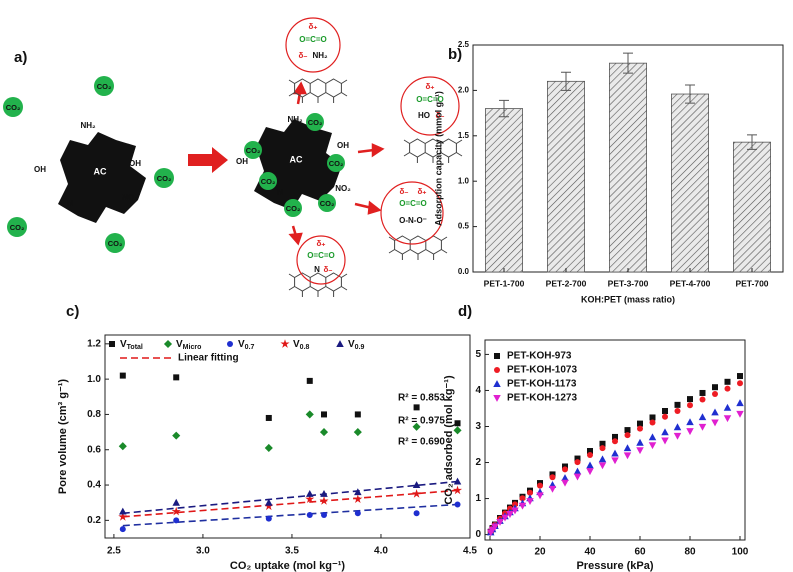  What do you see at coordinates (424, 115) in the screenshot?
I see `group-label: HO` at bounding box center [424, 115].